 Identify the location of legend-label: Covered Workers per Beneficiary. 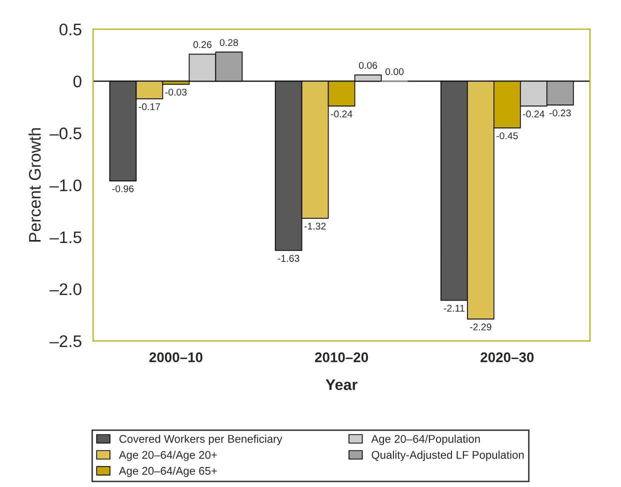
(200, 440).